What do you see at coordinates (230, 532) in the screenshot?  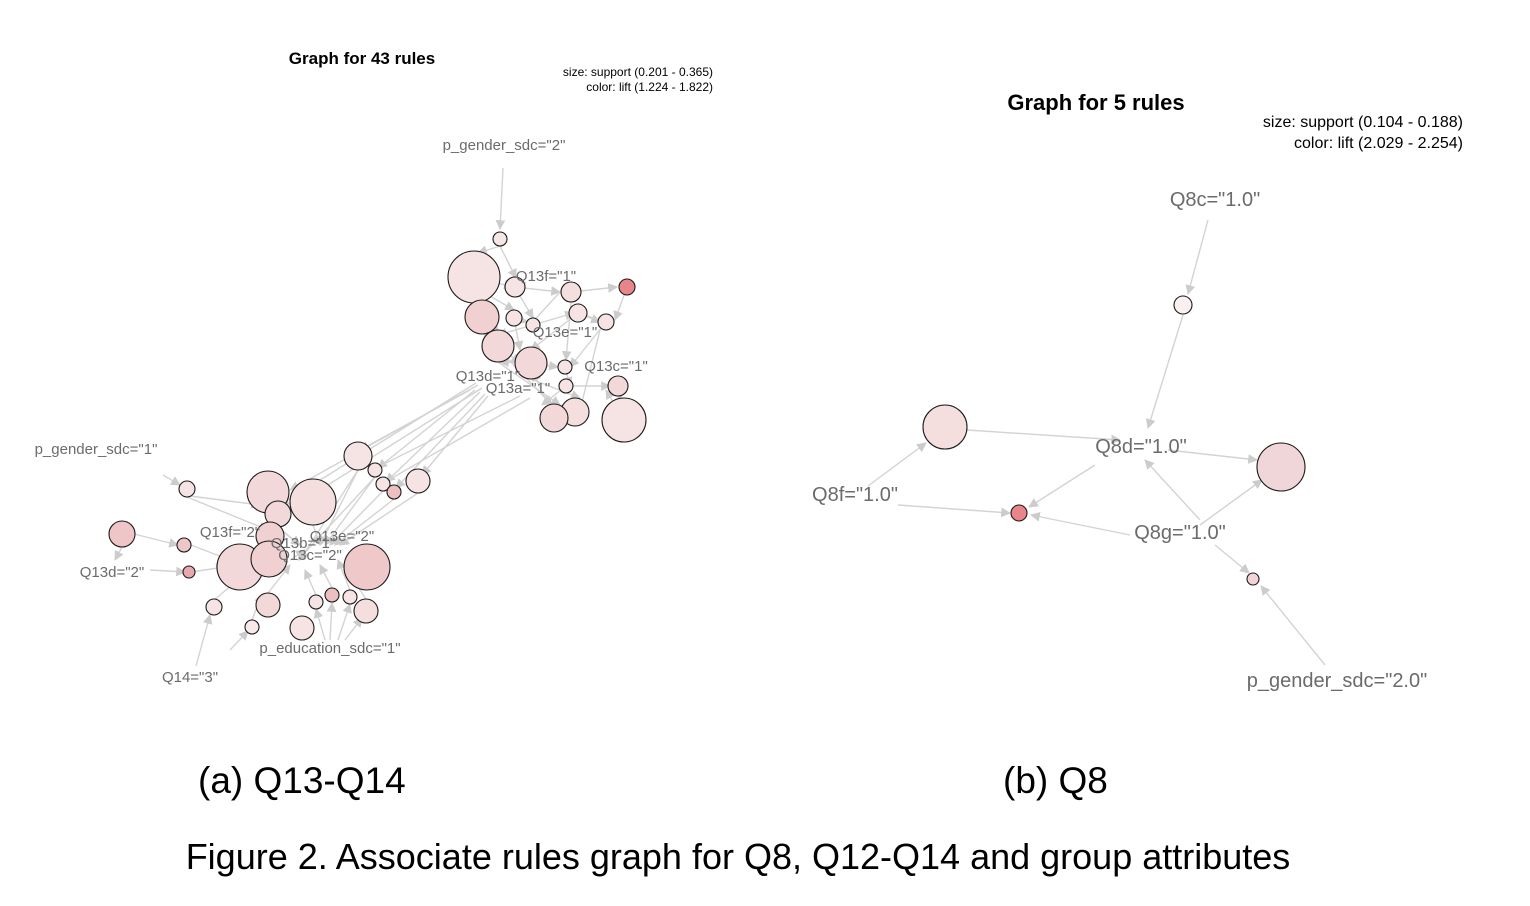 I see `item-label-q13f-2: Q13f="2"` at bounding box center [230, 532].